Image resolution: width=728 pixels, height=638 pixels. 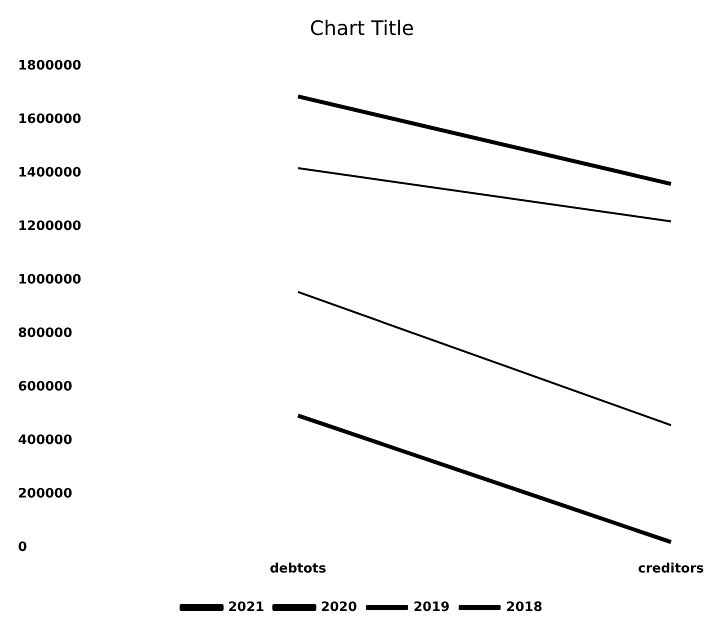 What do you see at coordinates (298, 569) in the screenshot?
I see `x-tick-label: debtots` at bounding box center [298, 569].